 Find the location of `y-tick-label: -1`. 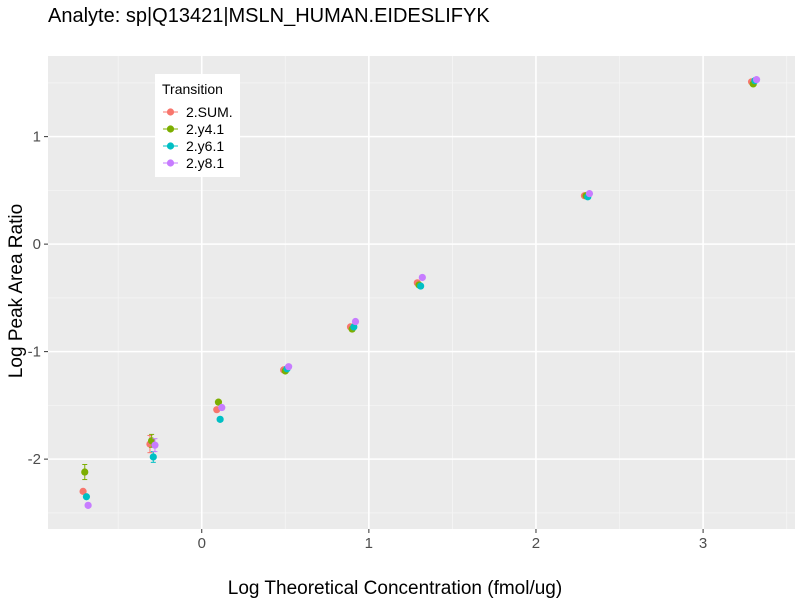

y-tick-label: -1 is located at coordinates (34, 352).